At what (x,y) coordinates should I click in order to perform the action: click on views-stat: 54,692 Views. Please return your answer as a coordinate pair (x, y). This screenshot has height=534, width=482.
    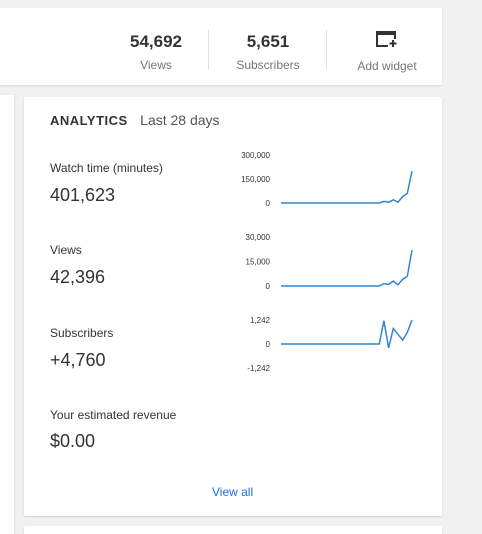
    Looking at the image, I should click on (156, 52).